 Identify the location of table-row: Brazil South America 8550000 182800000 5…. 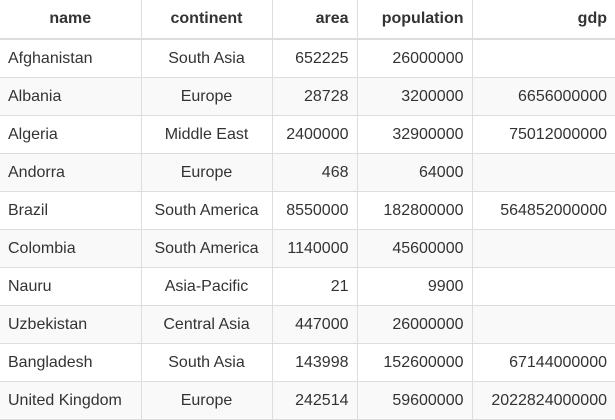
(307, 210).